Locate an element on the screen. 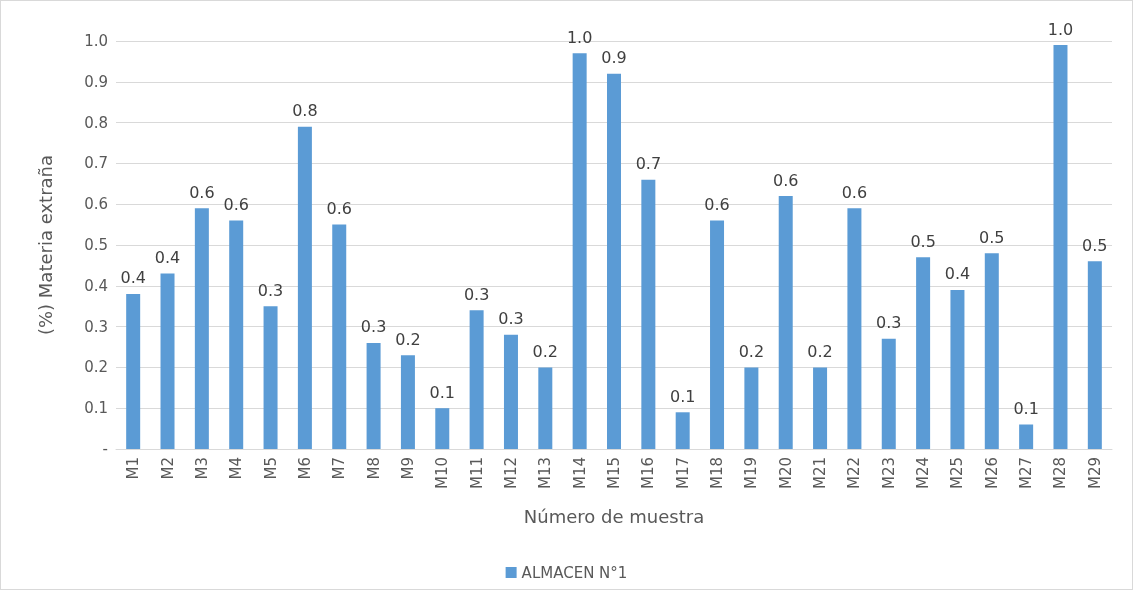  x-axis-title: Número de muestra is located at coordinates (614, 516).